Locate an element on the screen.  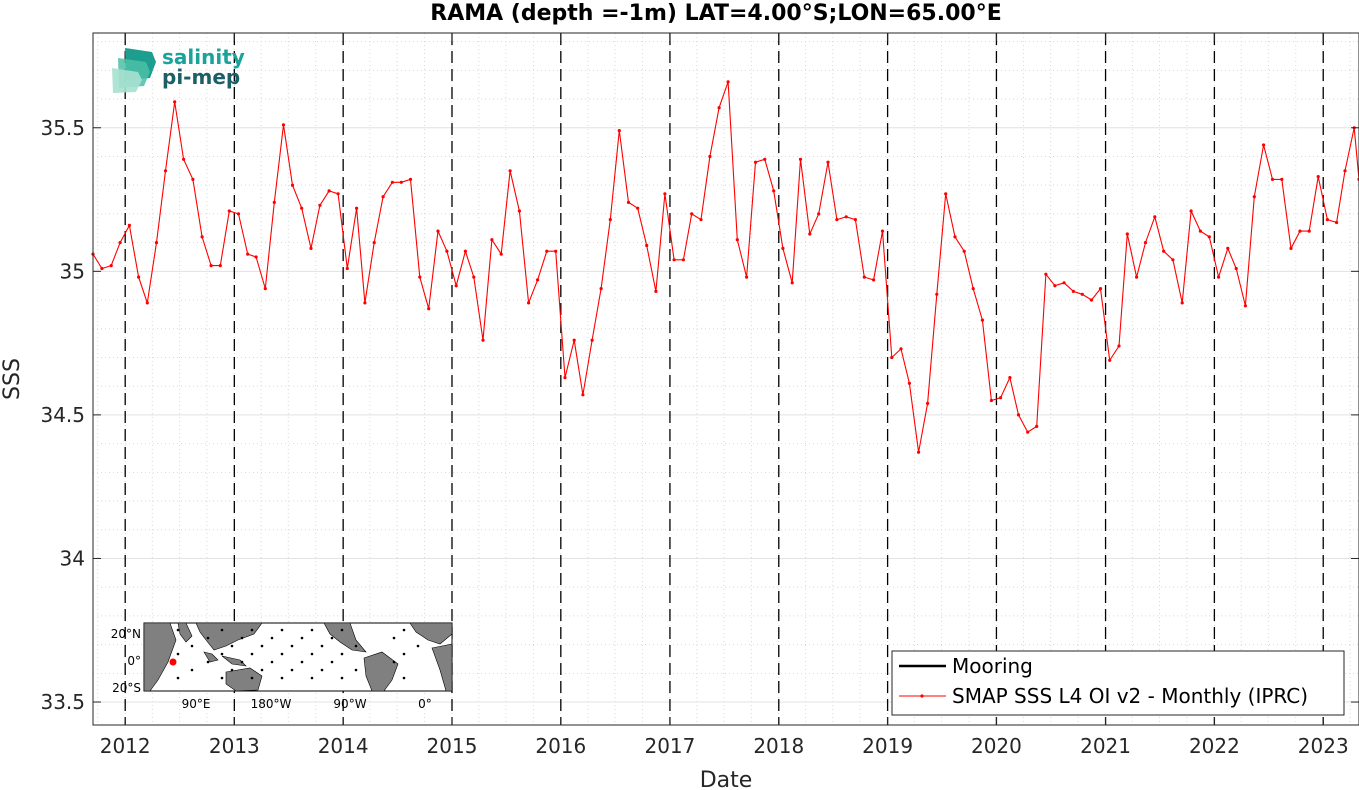
legend-mooring-label: Mooring is located at coordinates (992, 666).